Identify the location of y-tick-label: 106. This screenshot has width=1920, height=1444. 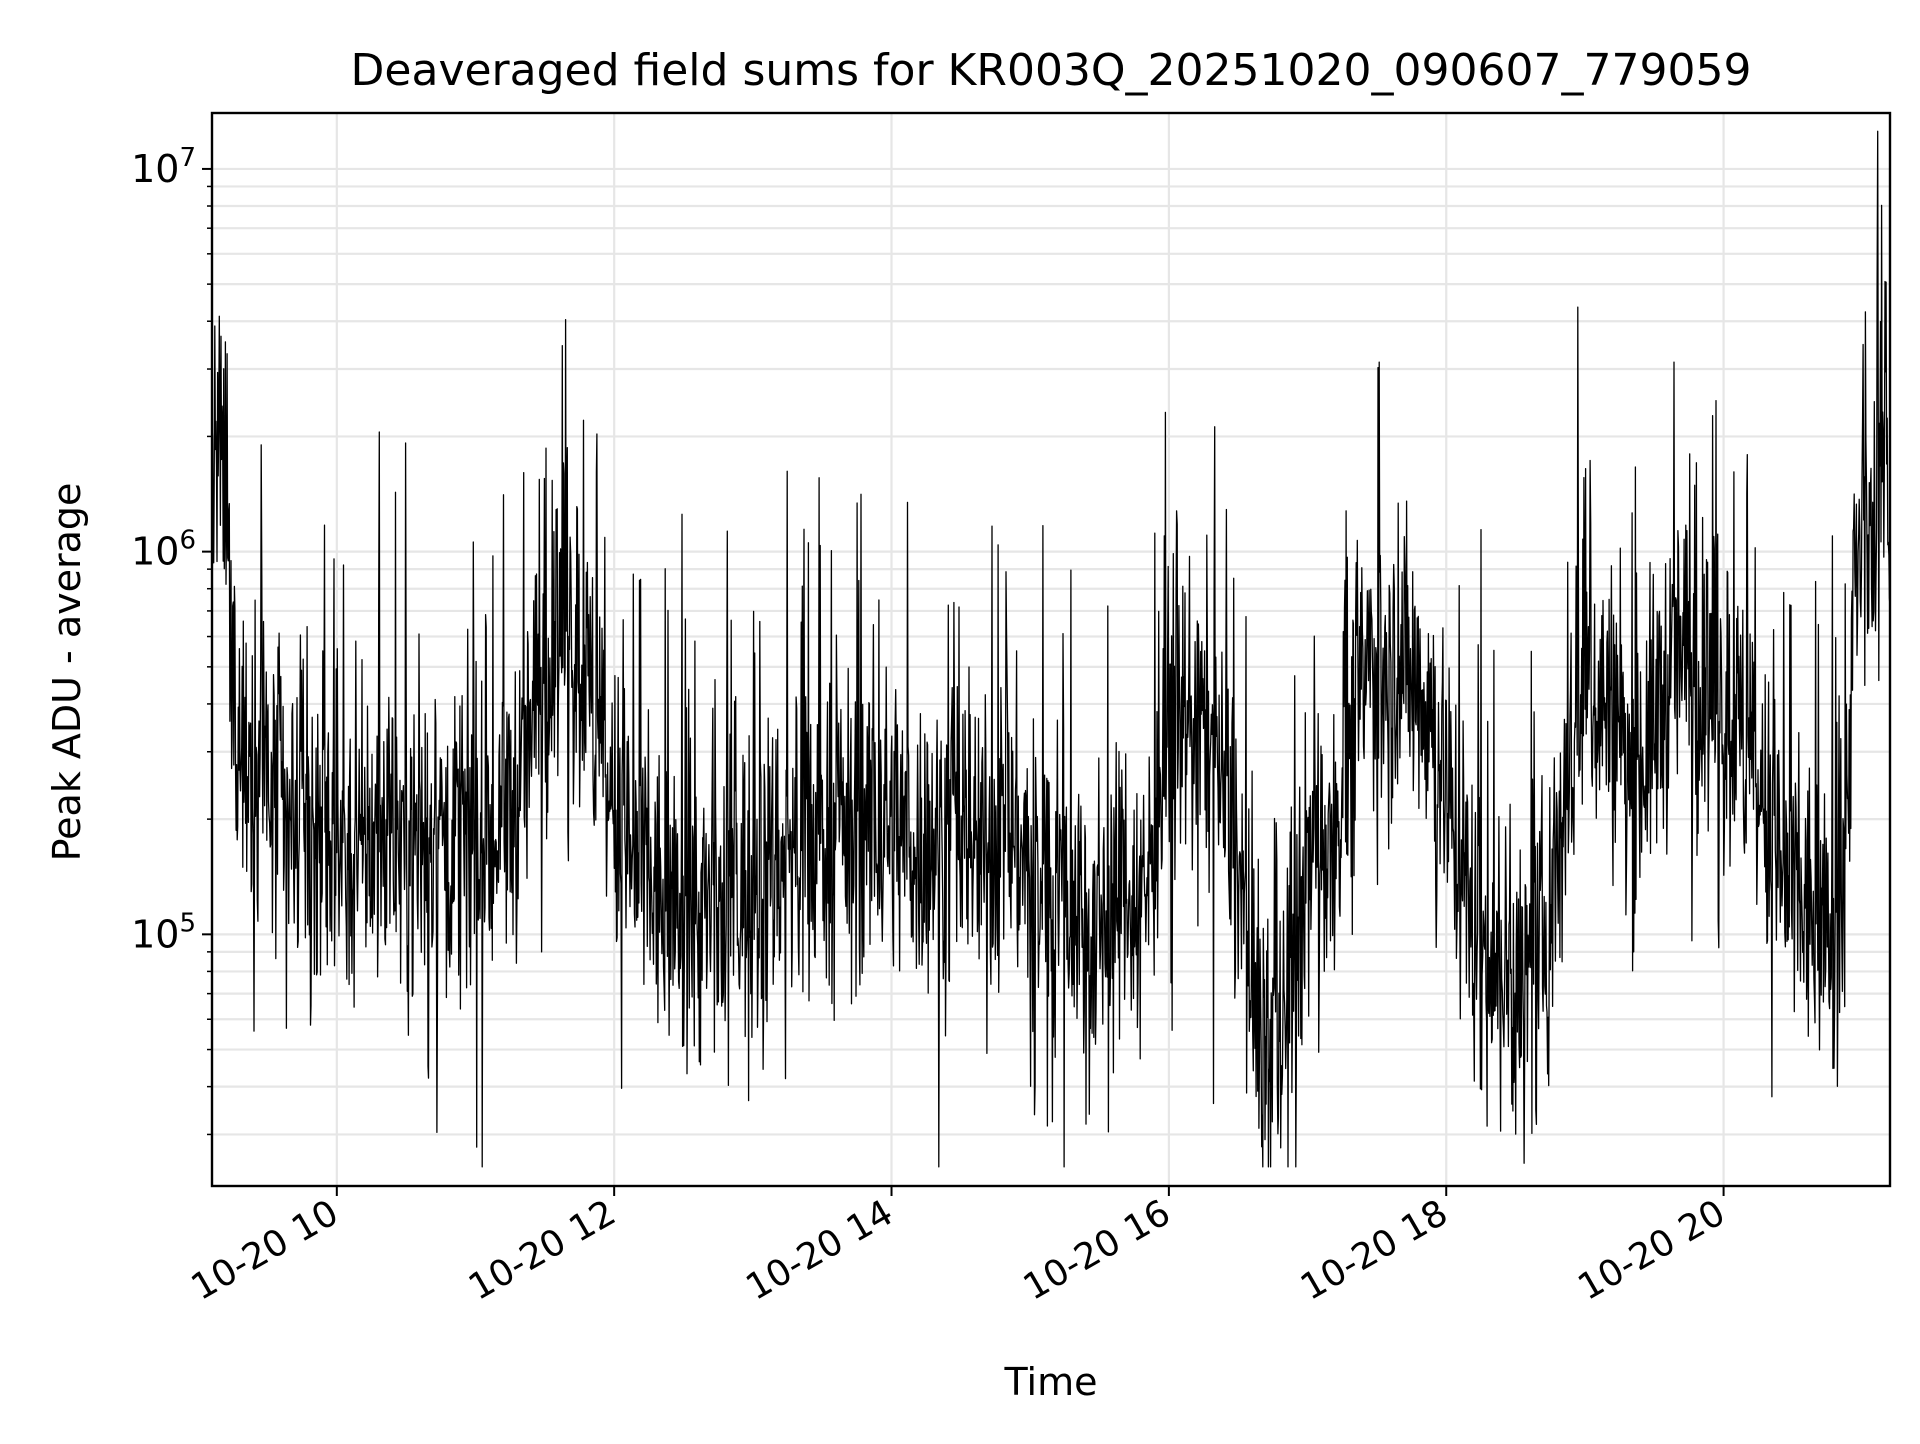
(163, 550).